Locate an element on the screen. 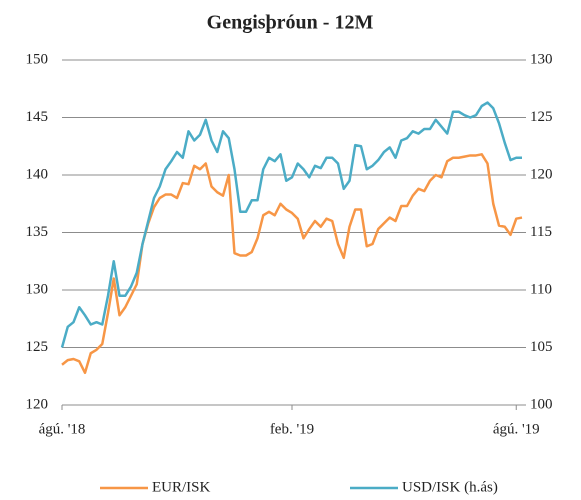 This screenshot has height=500, width=581. y2-tick-label: 115 is located at coordinates (541, 232).